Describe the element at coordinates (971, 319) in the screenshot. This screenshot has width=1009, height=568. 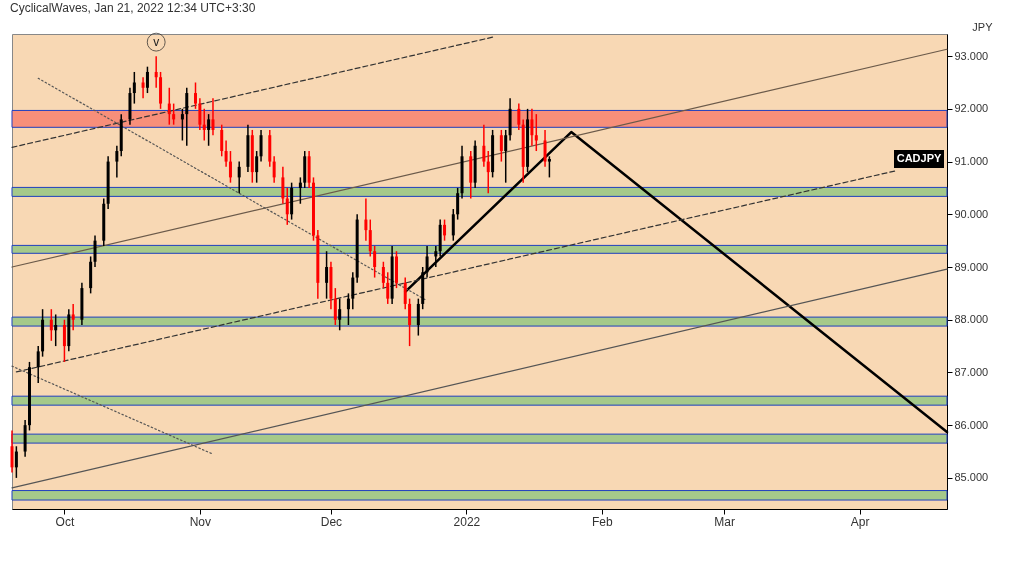
I see `y-tick-label: 88.000` at that location.